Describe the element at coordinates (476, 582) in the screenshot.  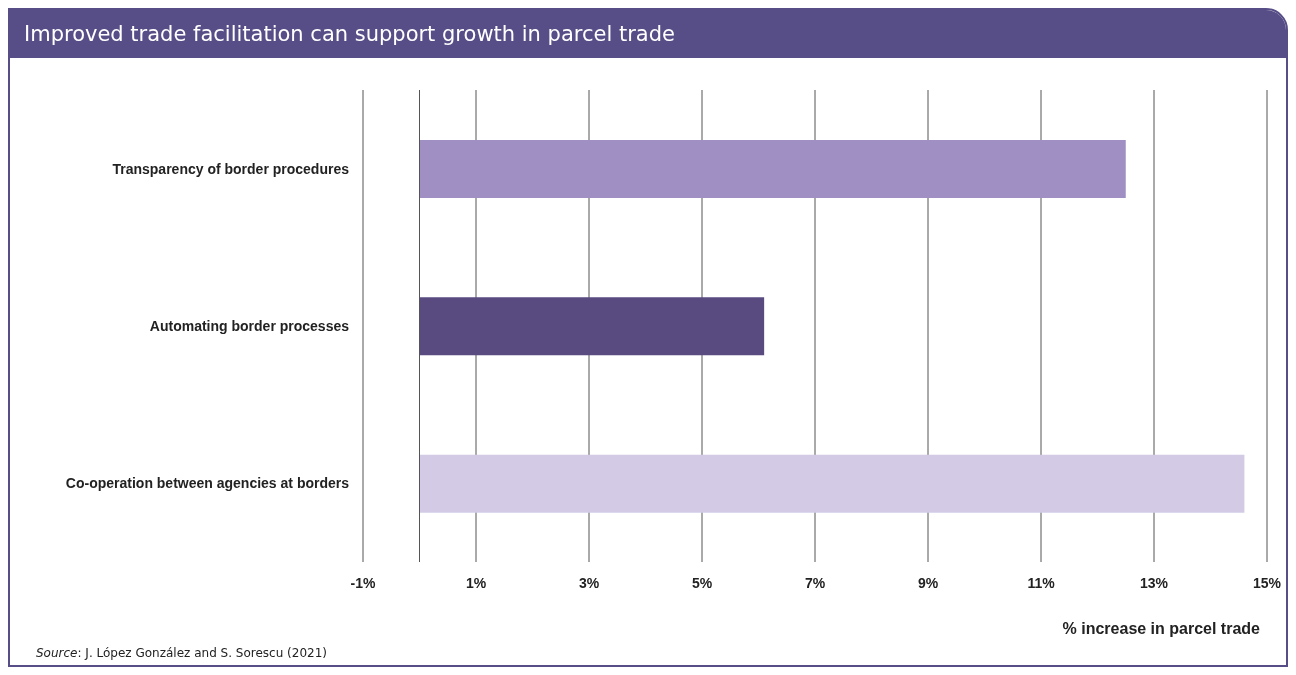
I see `x-tick-label: 1%` at that location.